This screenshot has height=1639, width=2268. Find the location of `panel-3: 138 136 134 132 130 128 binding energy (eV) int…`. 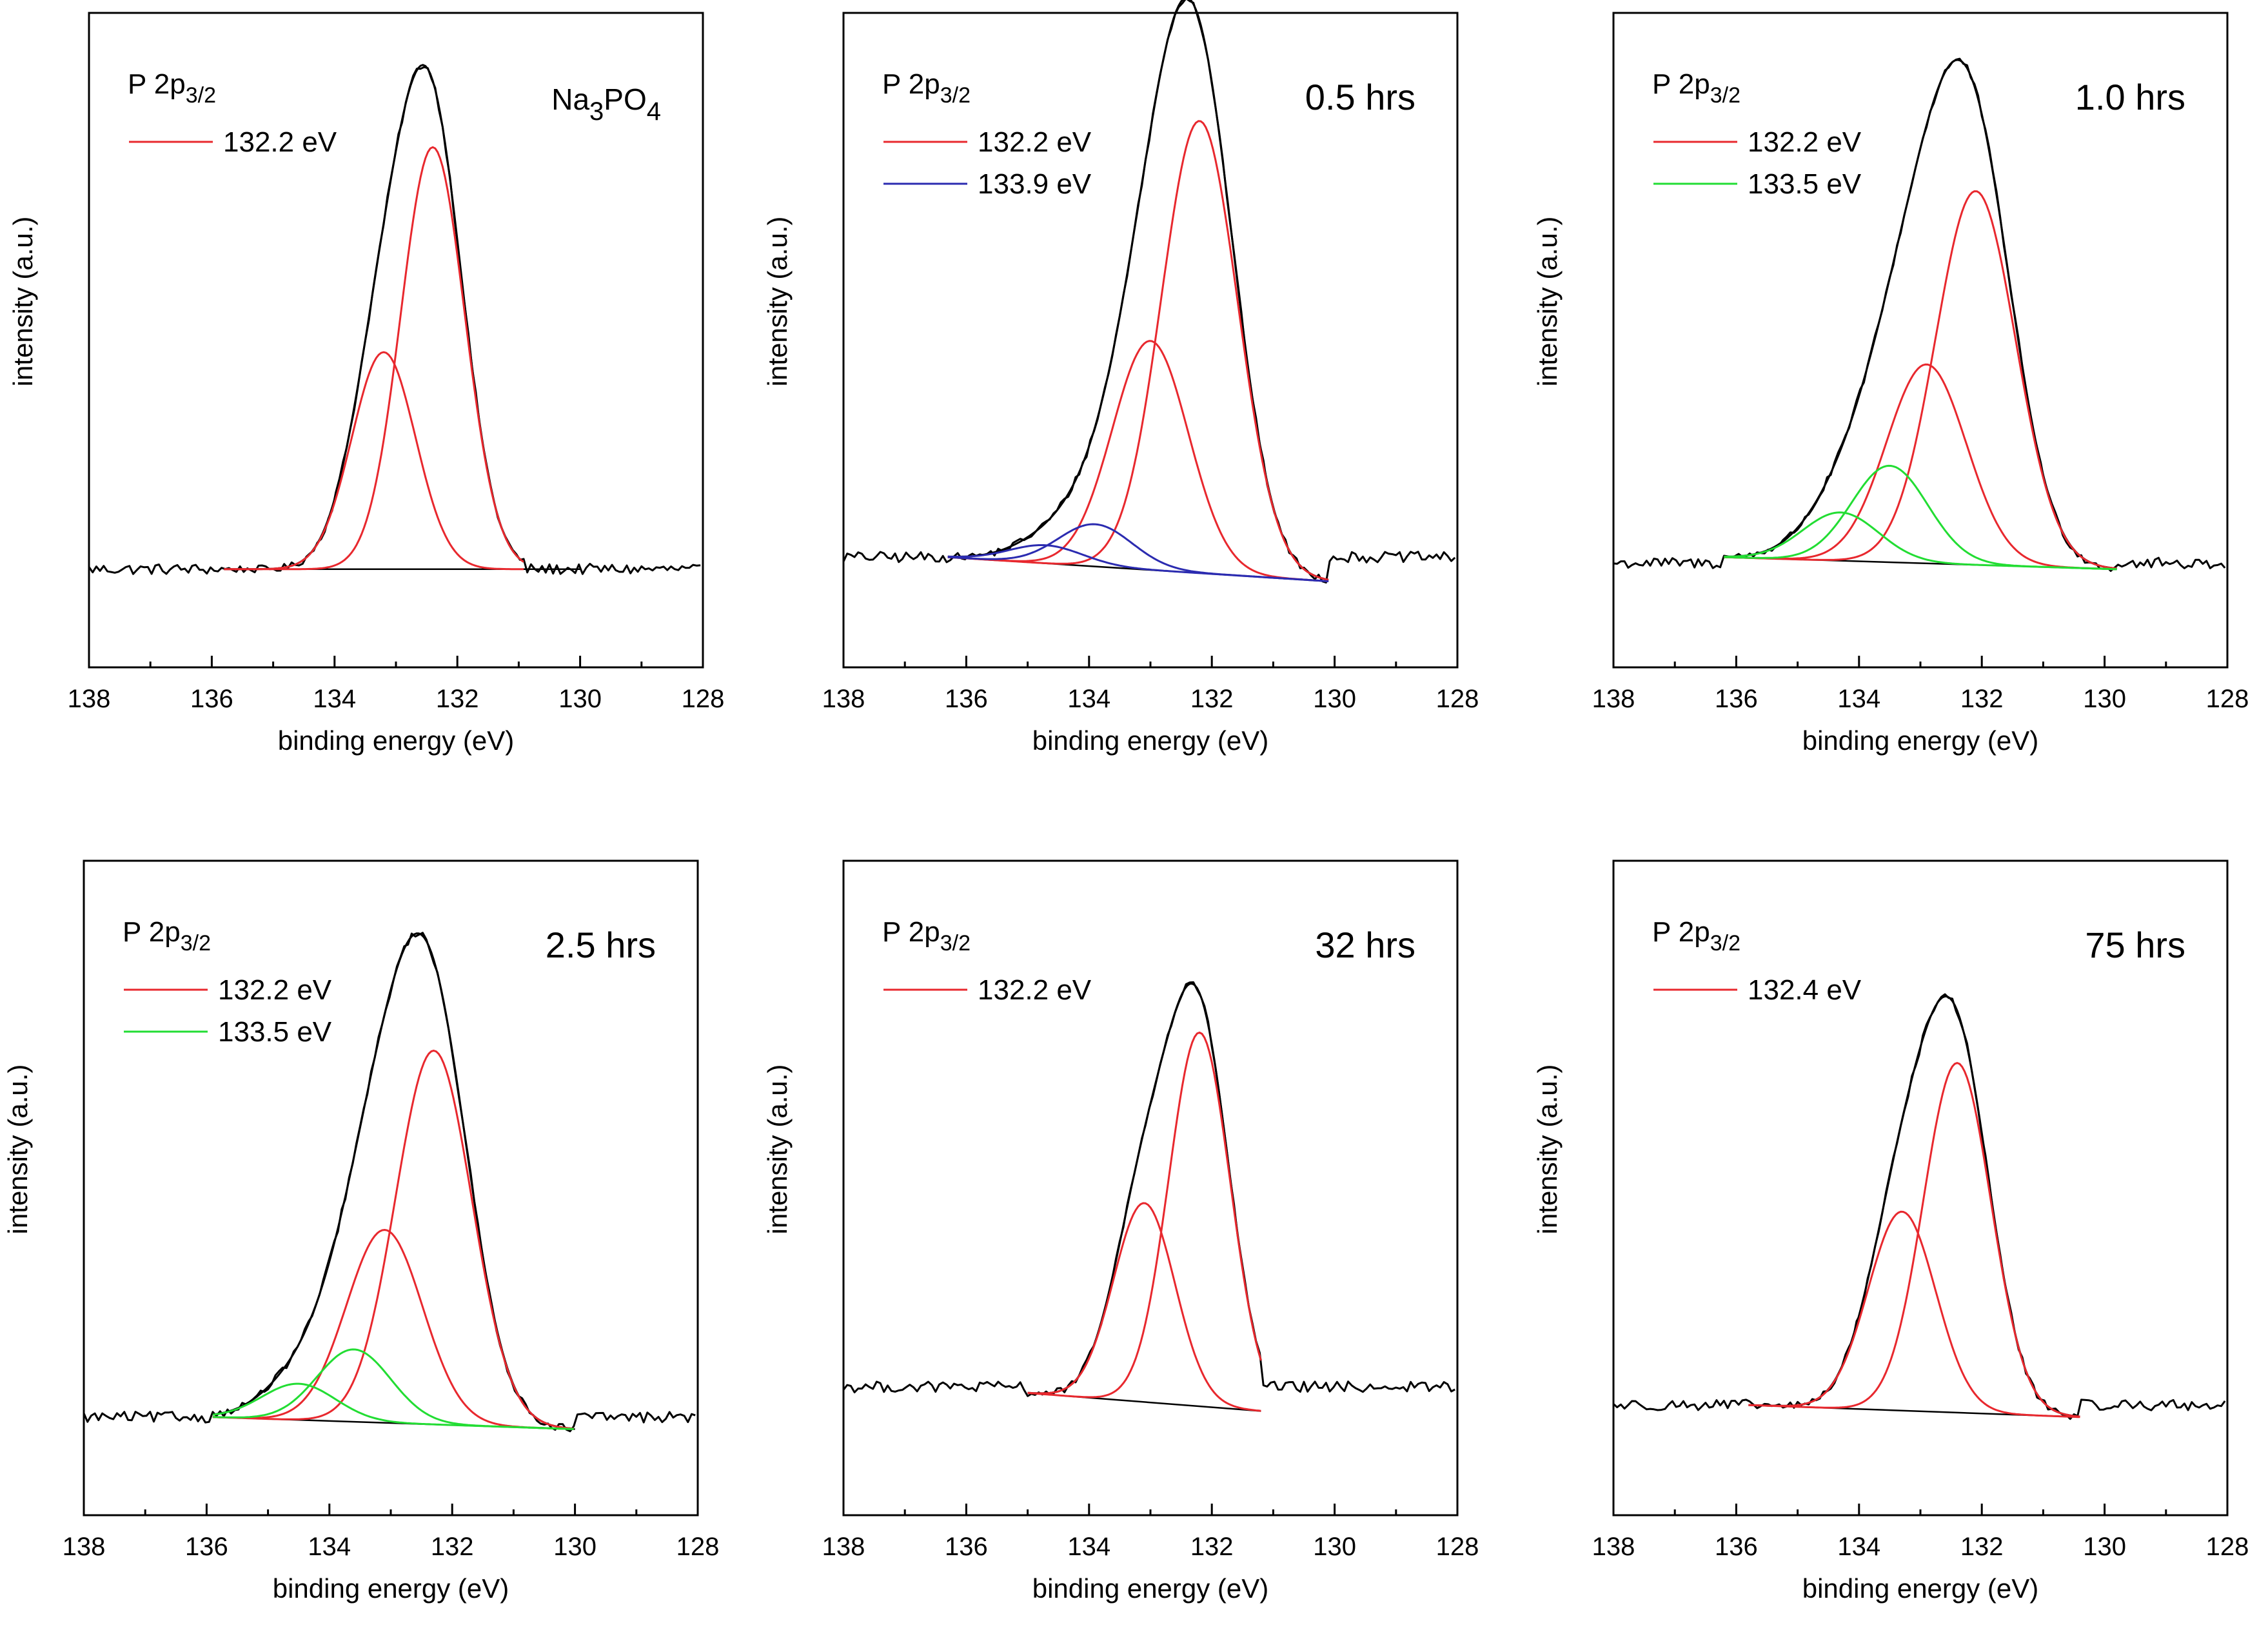

panel-3: 138 136 134 132 130 128 binding energy (eV) int… is located at coordinates (1890, 384).